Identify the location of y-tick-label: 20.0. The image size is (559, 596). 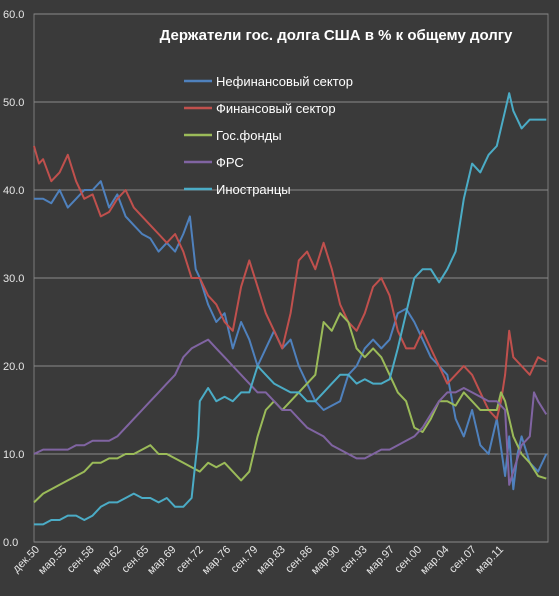
(13, 367).